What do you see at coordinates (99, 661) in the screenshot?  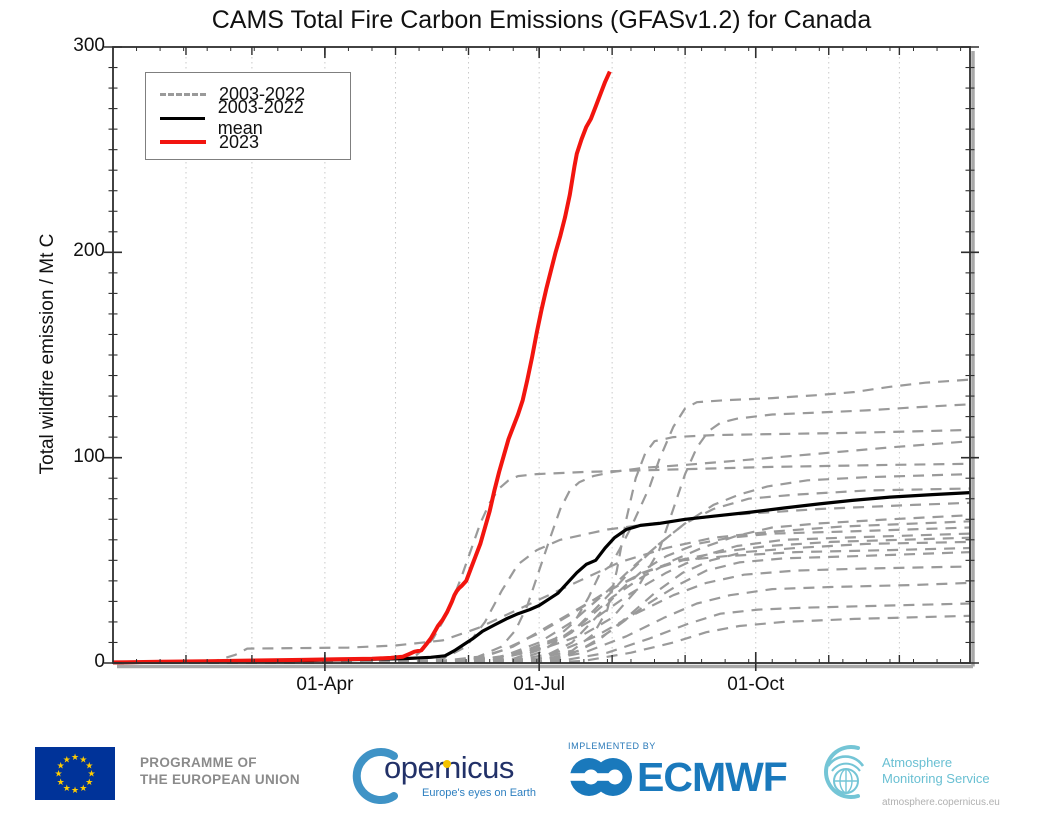 I see `y-tick-label: 0` at bounding box center [99, 661].